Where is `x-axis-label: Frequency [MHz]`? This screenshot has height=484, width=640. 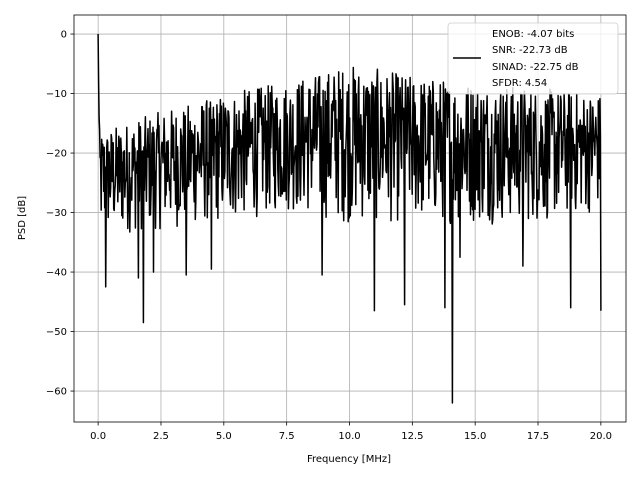 x-axis-label: Frequency [MHz] is located at coordinates (349, 459).